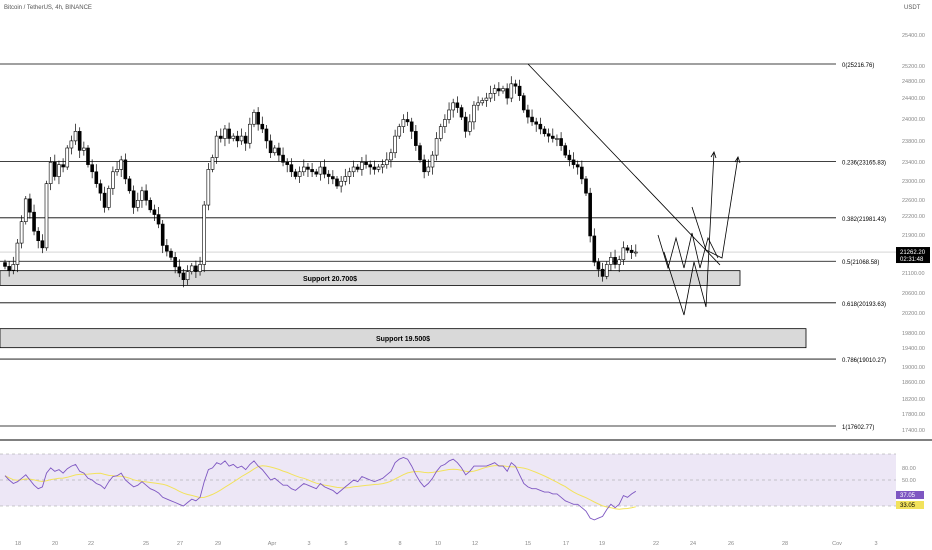  What do you see at coordinates (912, 8) in the screenshot?
I see `currency-label: USDT` at bounding box center [912, 8].